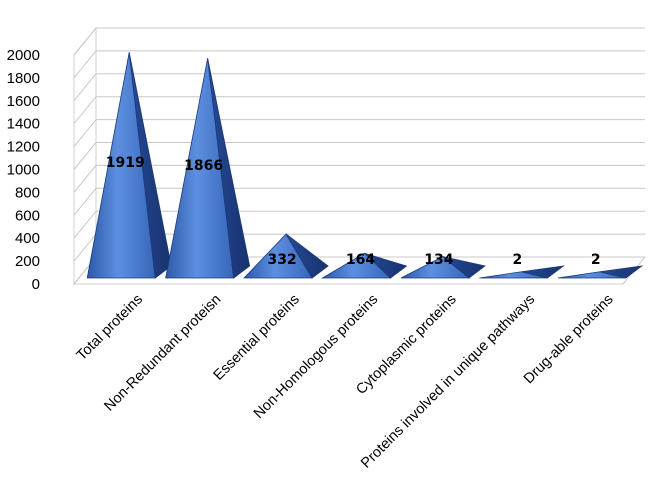  Describe the element at coordinates (438, 260) in the screenshot. I see `data-label: 134` at that location.